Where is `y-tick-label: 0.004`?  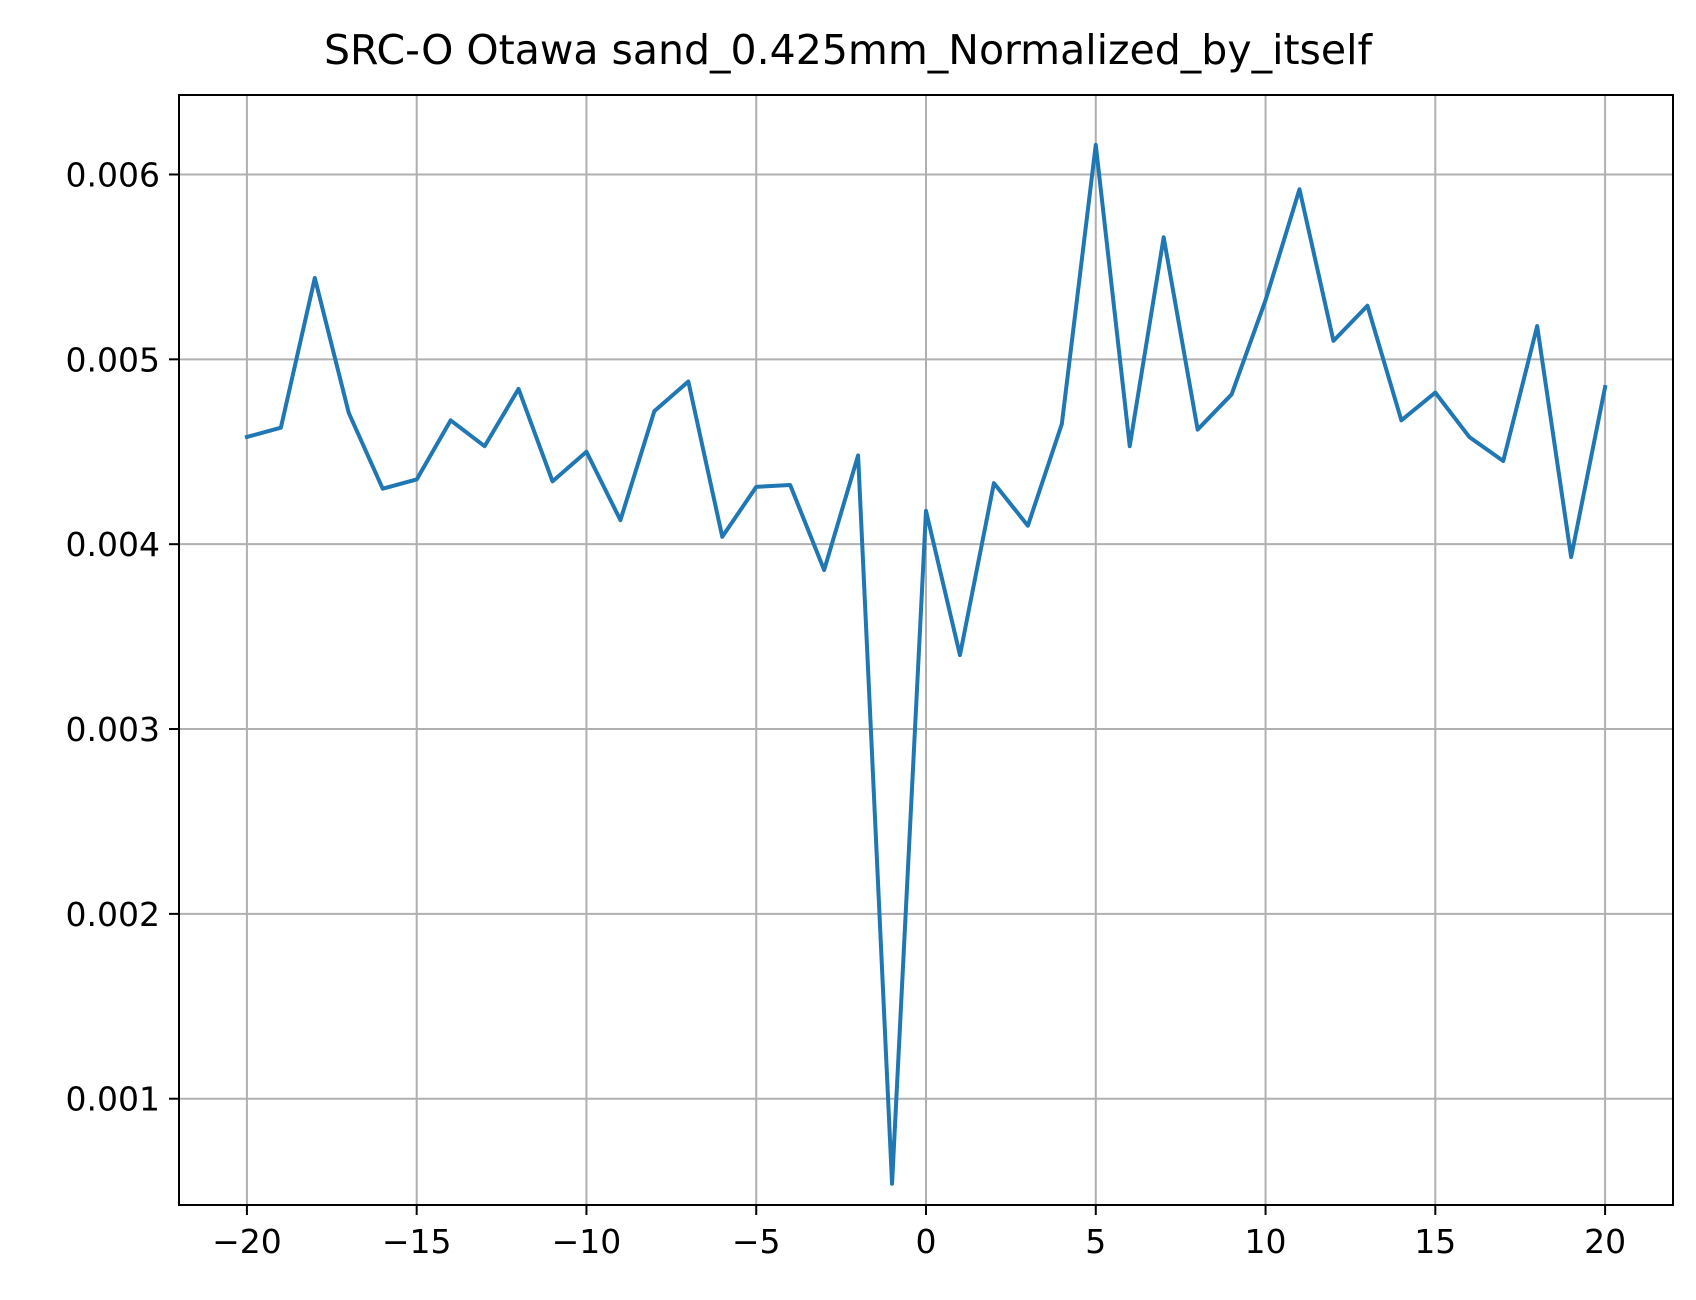 y-tick-label: 0.004 is located at coordinates (113, 544).